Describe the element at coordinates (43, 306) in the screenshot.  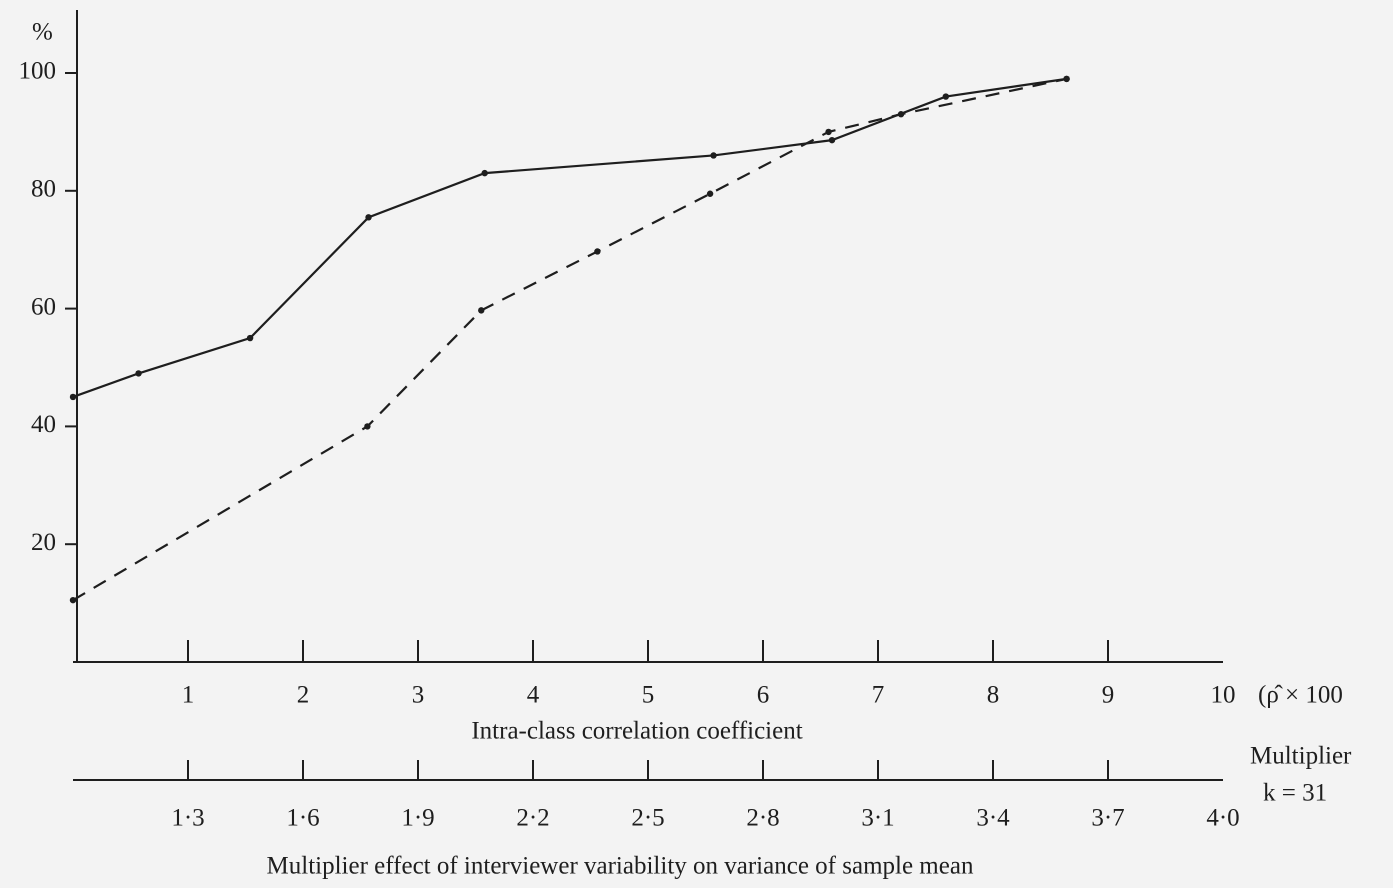
I see `y-tick-label: 60` at that location.